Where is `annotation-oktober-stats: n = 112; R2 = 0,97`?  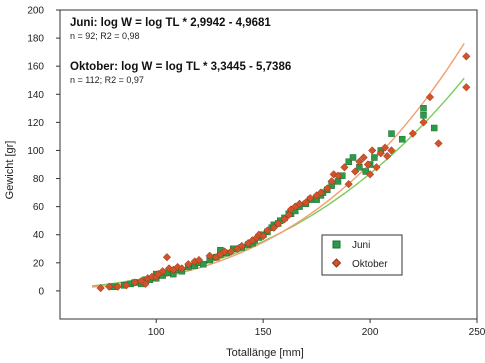 annotation-oktober-stats: n = 112; R2 = 0,97 is located at coordinates (107, 80).